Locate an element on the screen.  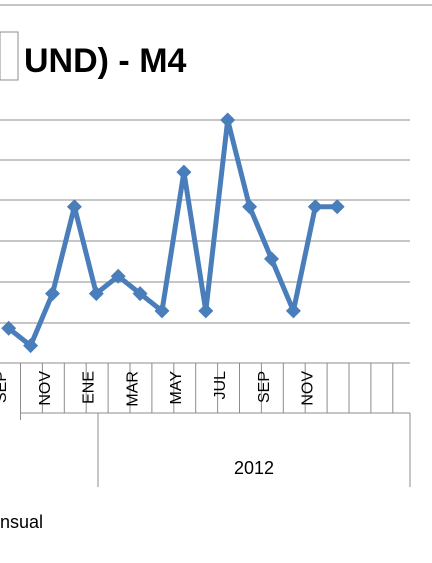
x-tick-label: JUL is located at coordinates (220, 385).